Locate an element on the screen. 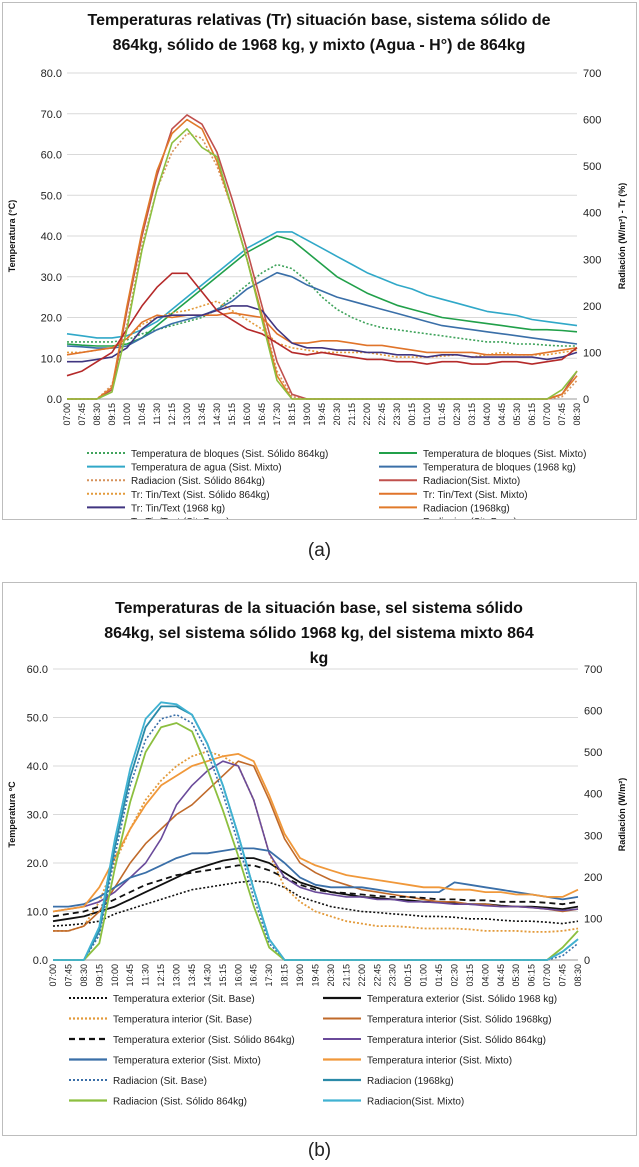 Image resolution: width=639 pixels, height=1167 pixels. y2-tick-label: 400 is located at coordinates (593, 795).